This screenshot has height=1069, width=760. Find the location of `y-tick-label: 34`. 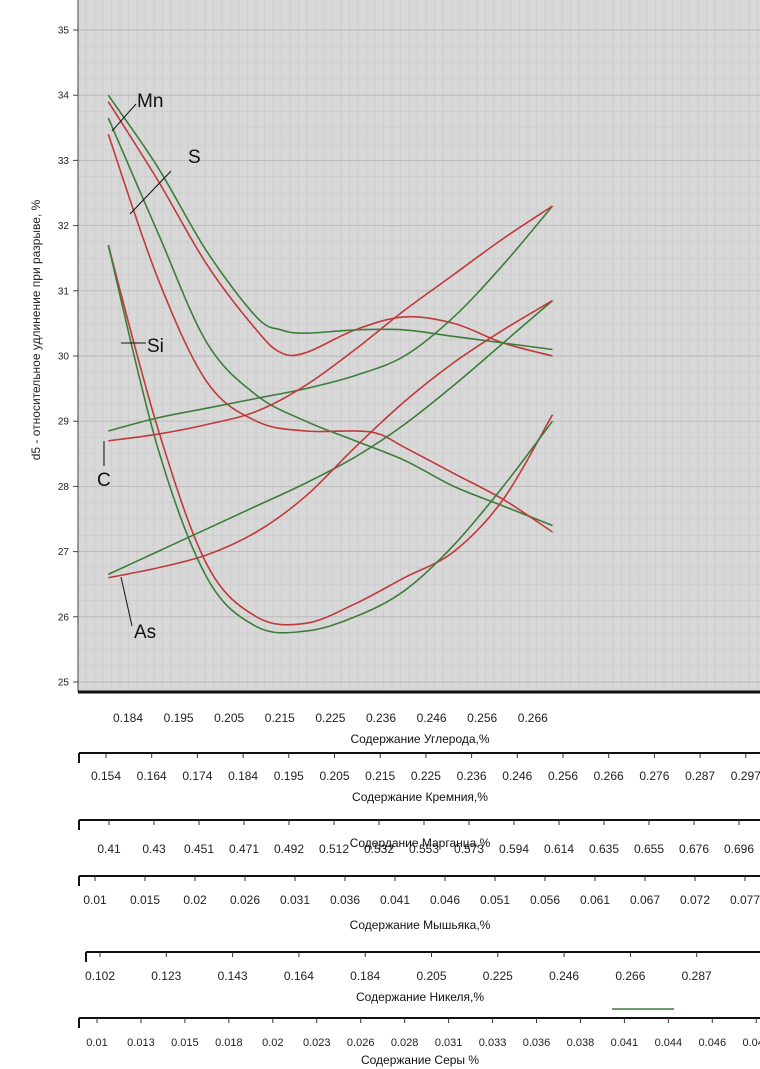

y-tick-label: 34 is located at coordinates (64, 96).